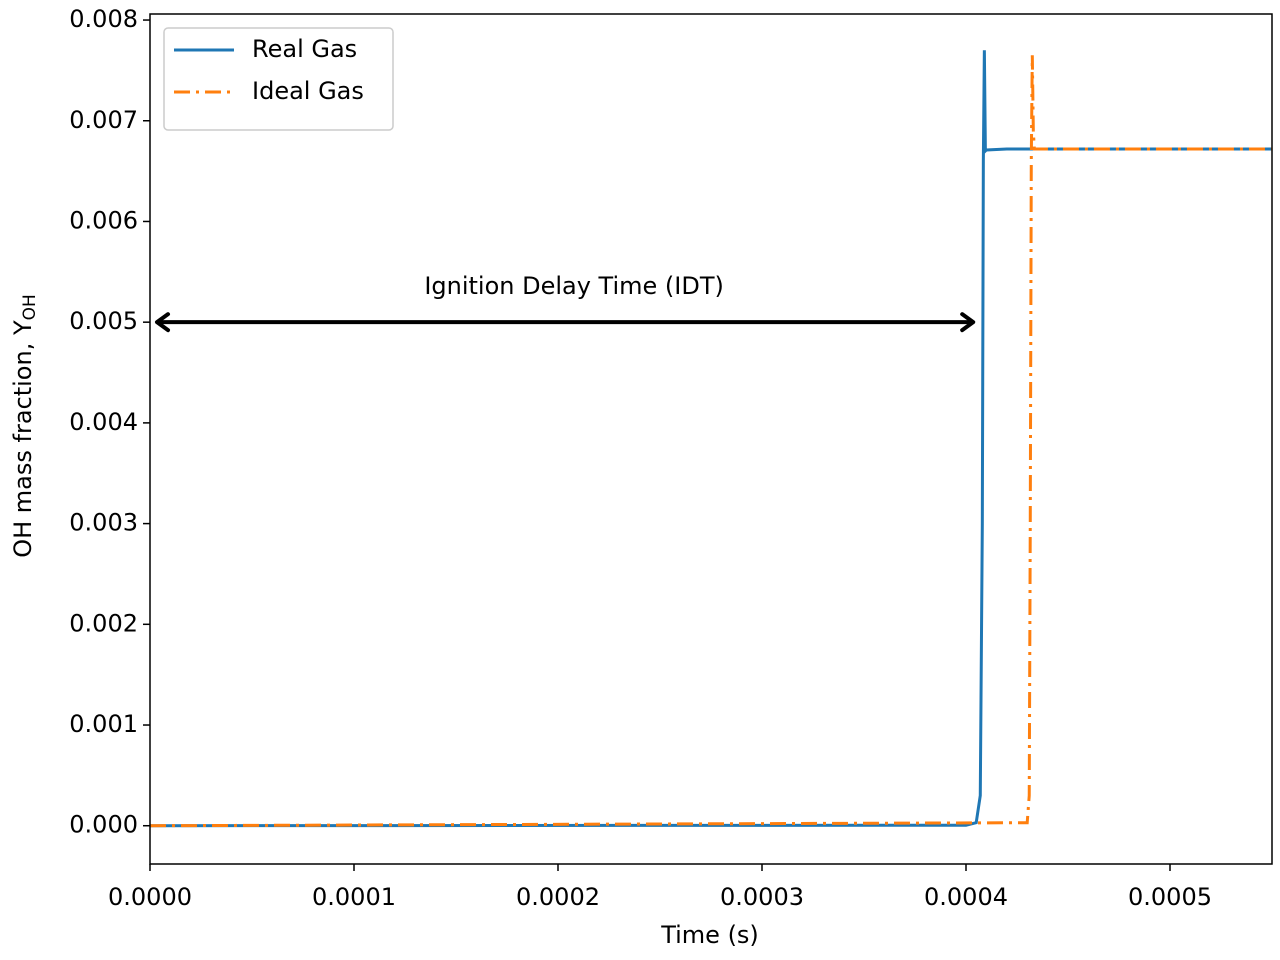  What do you see at coordinates (966, 897) in the screenshot?
I see `x-tick-label: 0.0004` at bounding box center [966, 897].